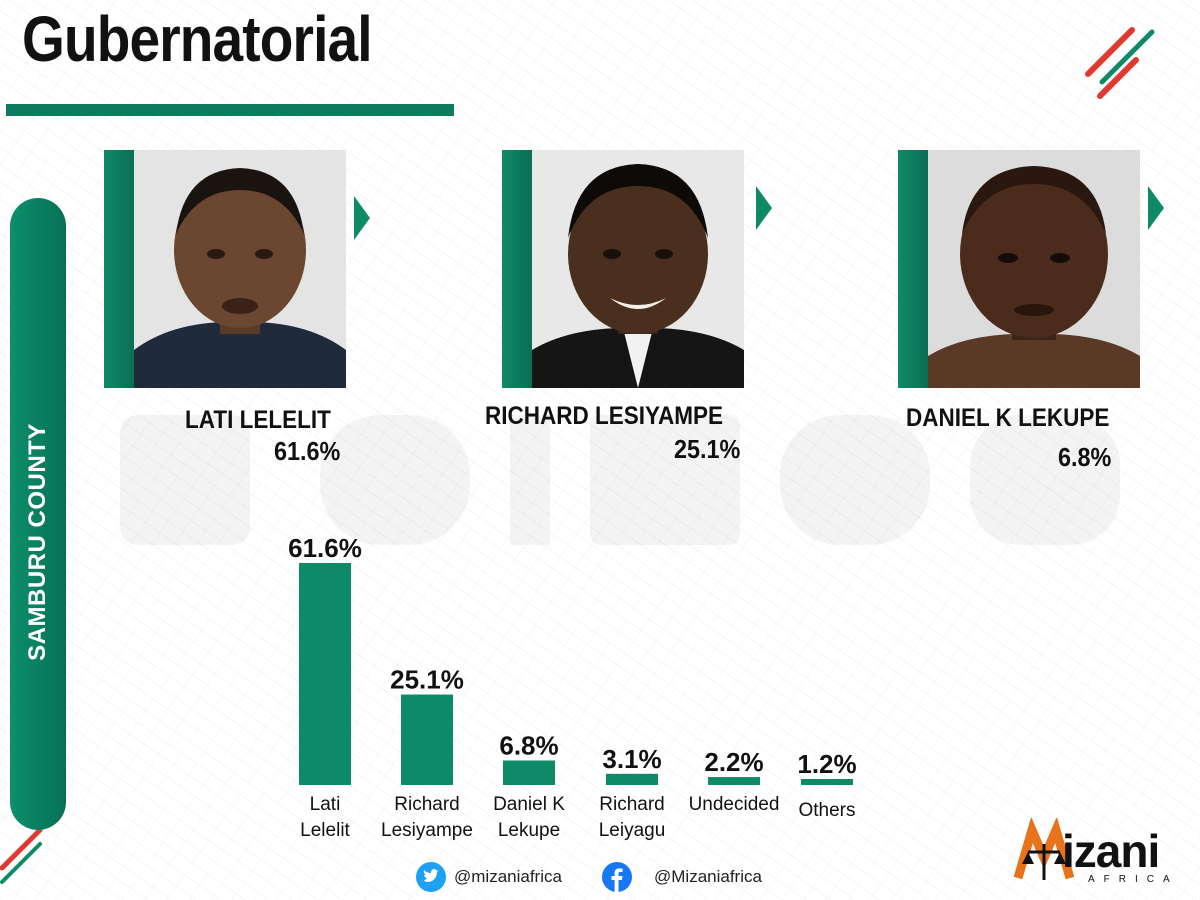 This screenshot has width=1200, height=900. Describe the element at coordinates (529, 804) in the screenshot. I see `category-label: Daniel K` at that location.